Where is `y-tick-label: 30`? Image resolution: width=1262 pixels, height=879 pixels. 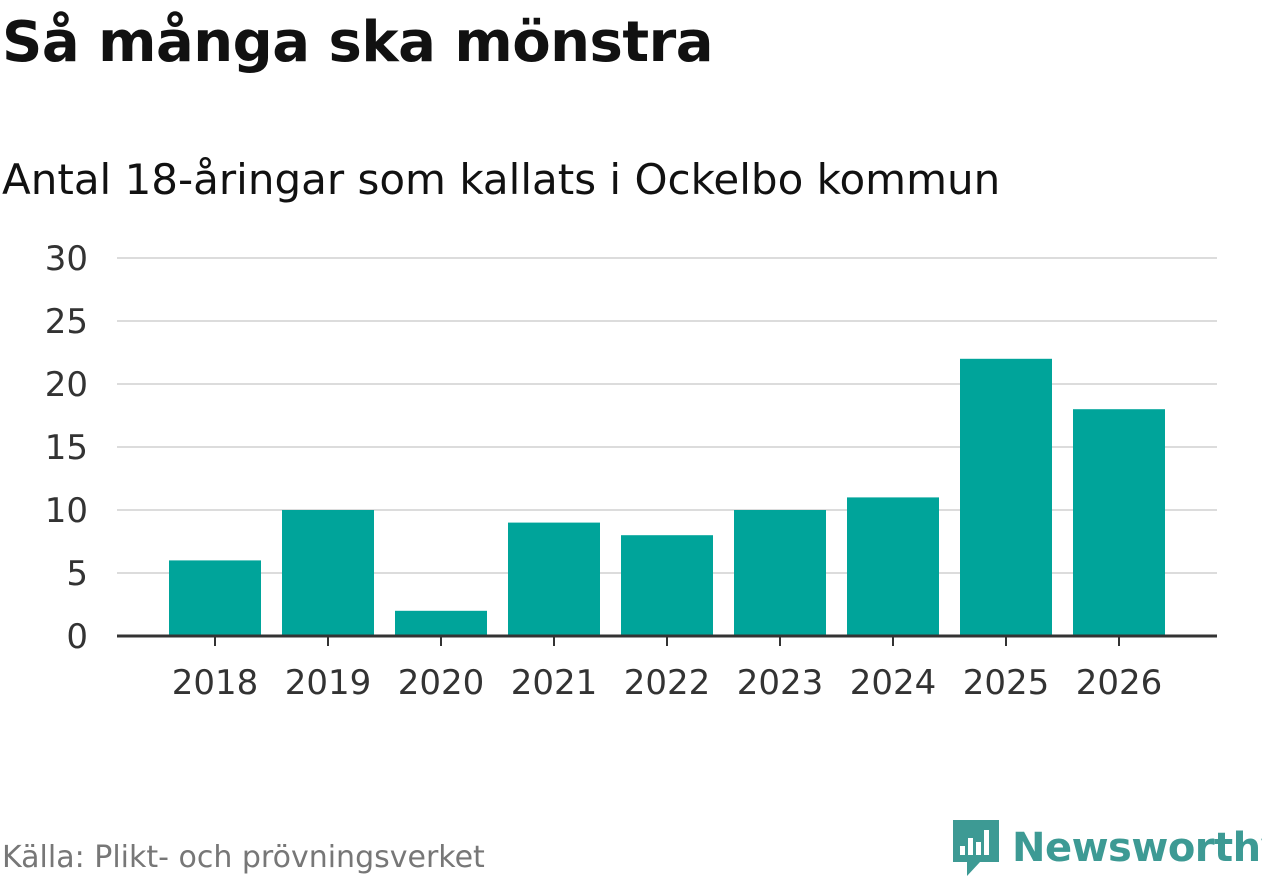
y-tick-label: 30 is located at coordinates (66, 259).